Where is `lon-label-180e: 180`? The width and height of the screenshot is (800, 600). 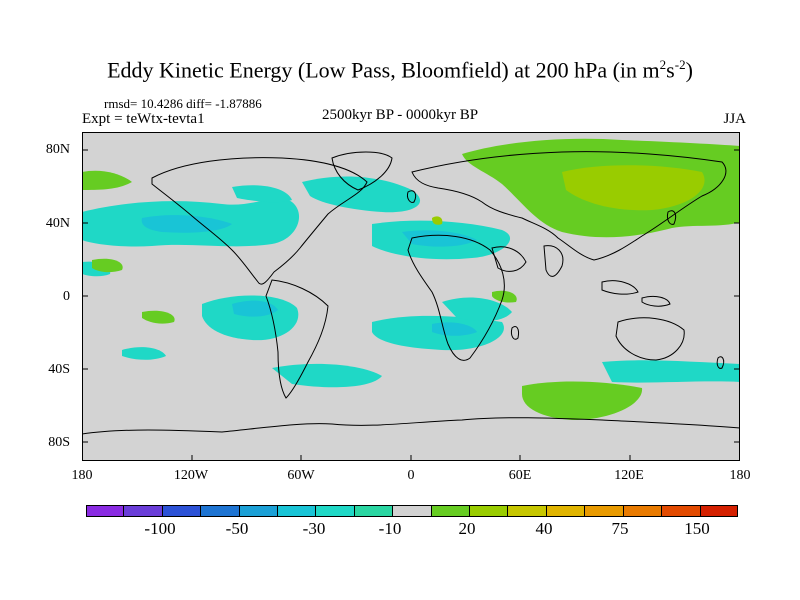
lon-label-180e: 180 is located at coordinates (740, 475).